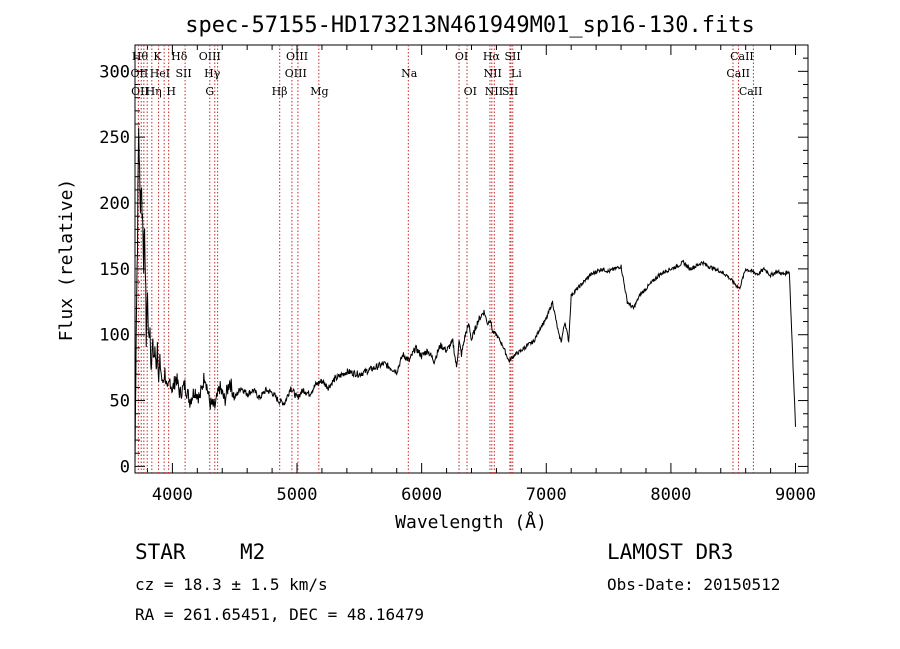  I want to click on spectral-line-label: Hδ, so click(179, 56).